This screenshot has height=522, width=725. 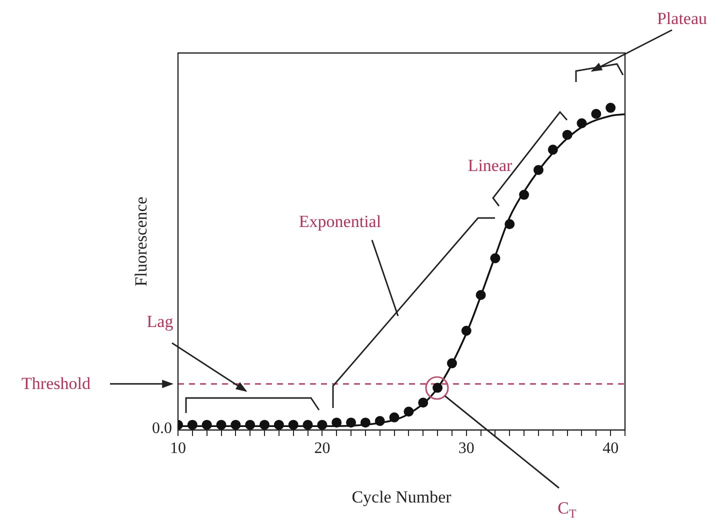 What do you see at coordinates (160, 322) in the screenshot?
I see `text: Lag` at bounding box center [160, 322].